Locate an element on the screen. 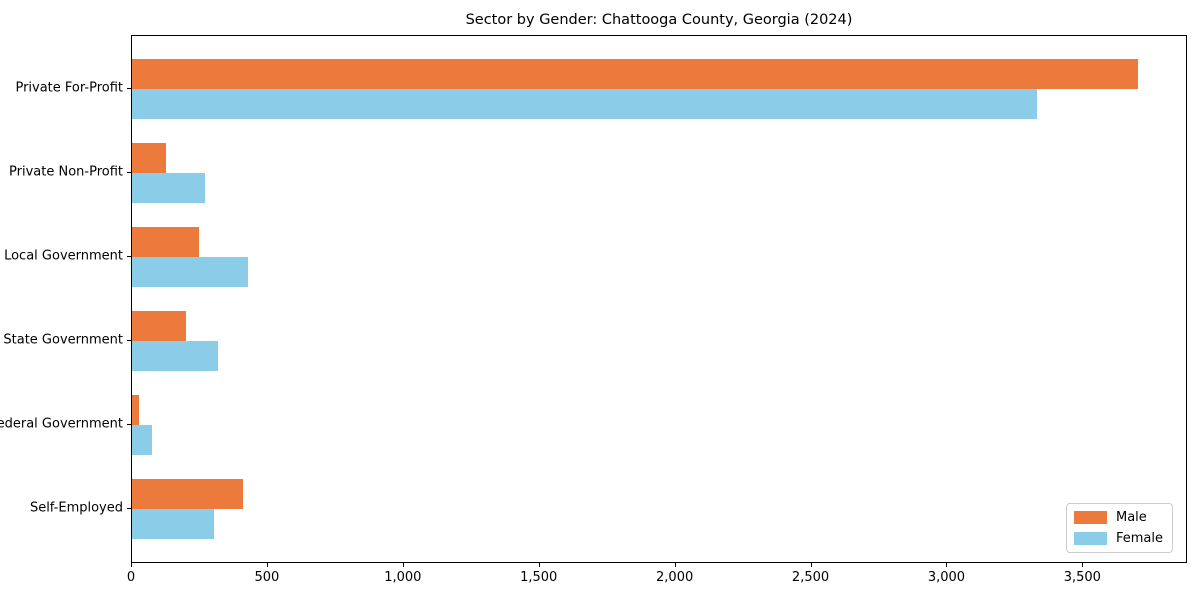  ytick-label: Federal Government is located at coordinates (61, 424).